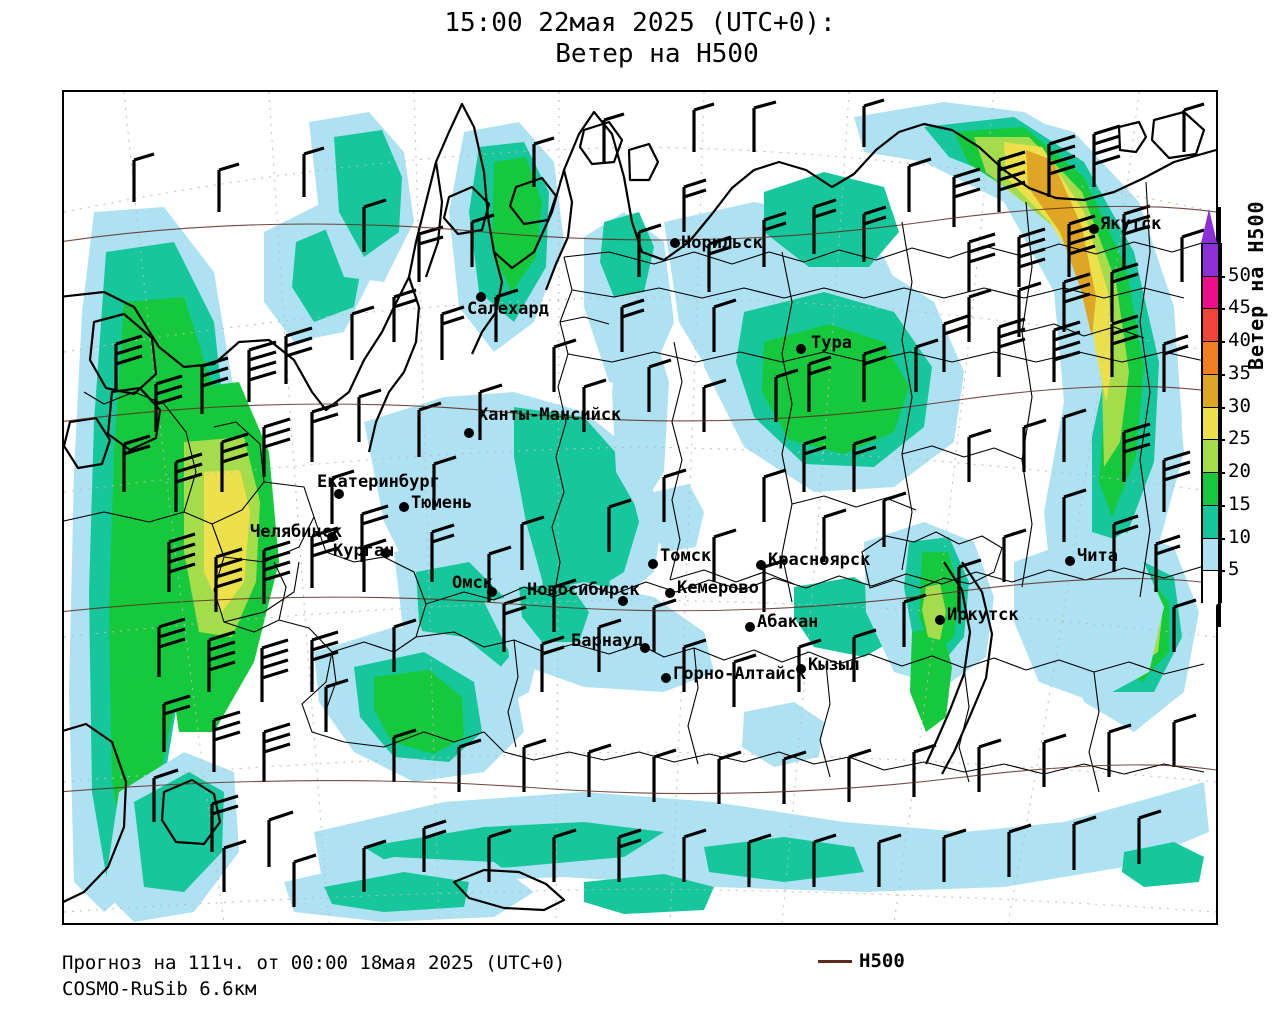 The width and height of the screenshot is (1280, 1024). Describe the element at coordinates (1211, 423) in the screenshot. I see `colorbar-bar` at that location.